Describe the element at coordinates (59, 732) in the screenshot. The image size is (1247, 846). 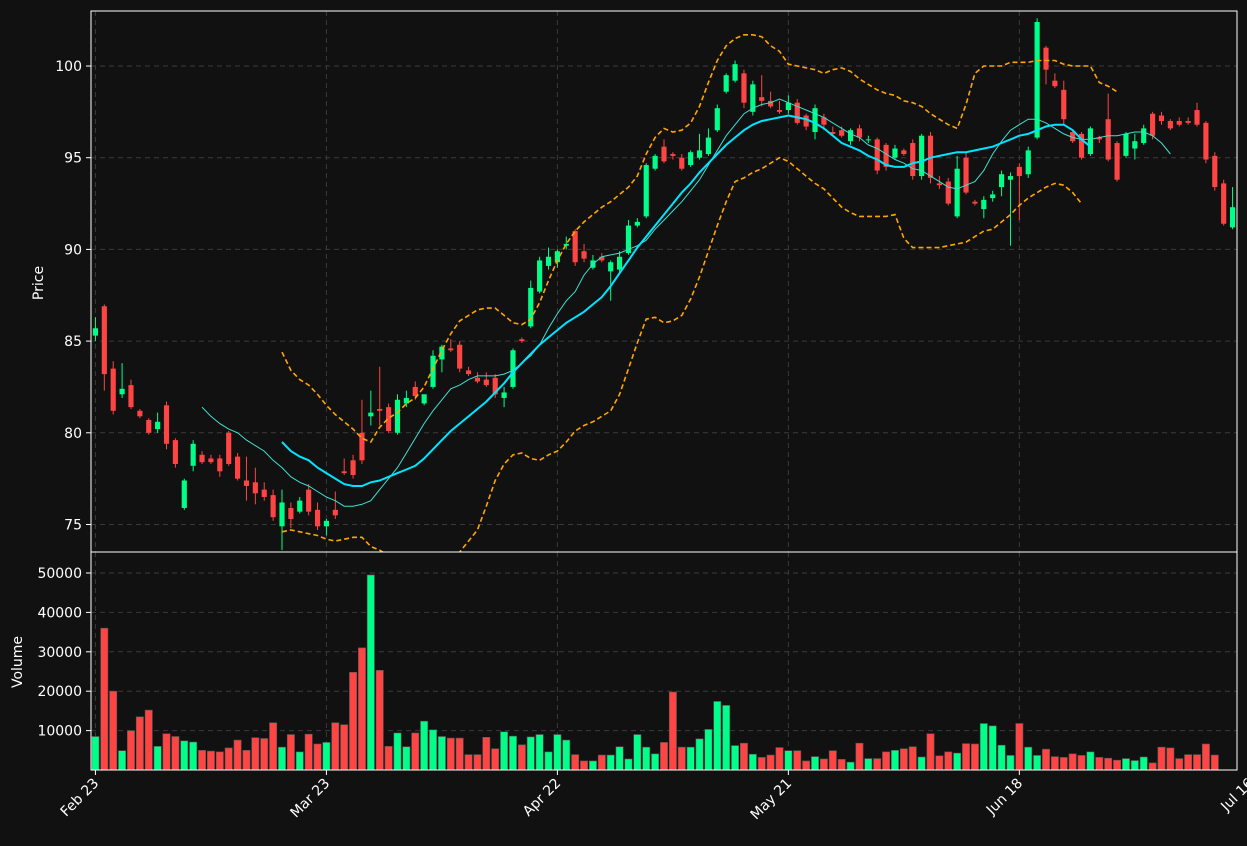
I see `volume-tick-label: 10000` at that location.